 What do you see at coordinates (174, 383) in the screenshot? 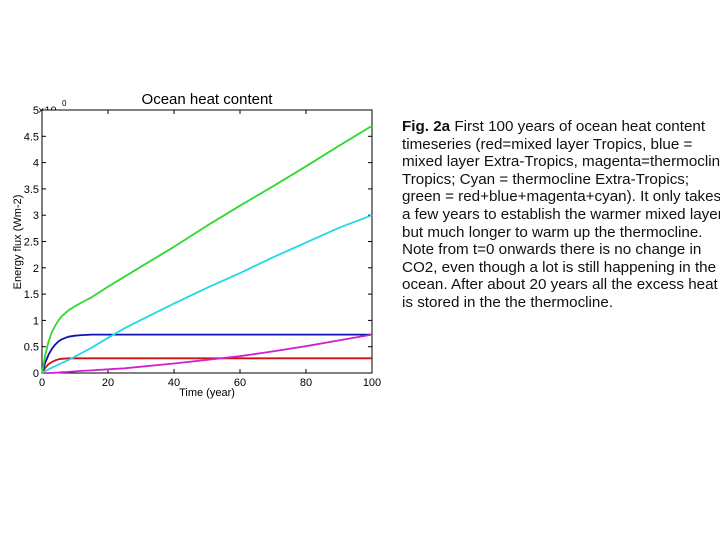
I see `x-tick-label: 40` at bounding box center [174, 383].